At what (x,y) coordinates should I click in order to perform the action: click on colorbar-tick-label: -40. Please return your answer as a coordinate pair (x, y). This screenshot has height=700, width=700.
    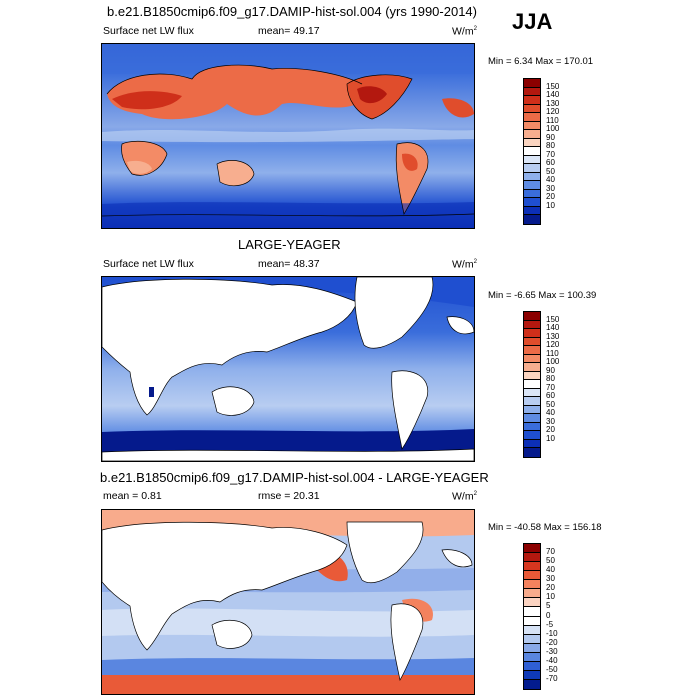
    Looking at the image, I should click on (552, 660).